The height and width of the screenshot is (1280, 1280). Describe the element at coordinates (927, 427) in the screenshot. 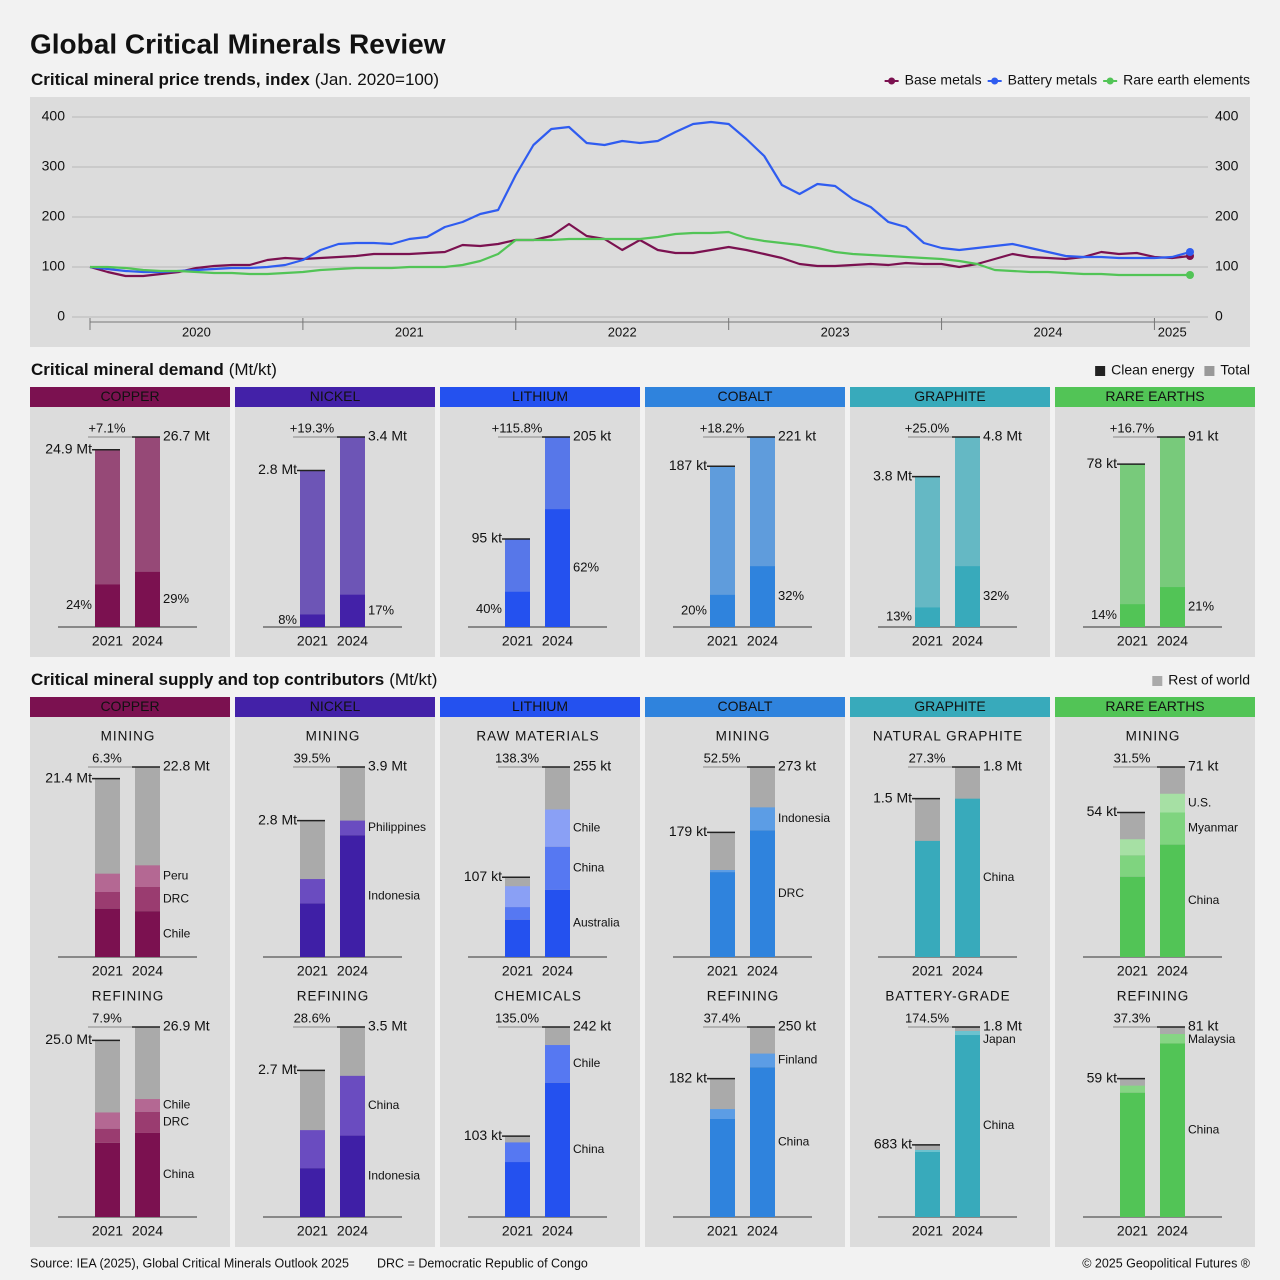

I see `change-label: +25.0%` at that location.